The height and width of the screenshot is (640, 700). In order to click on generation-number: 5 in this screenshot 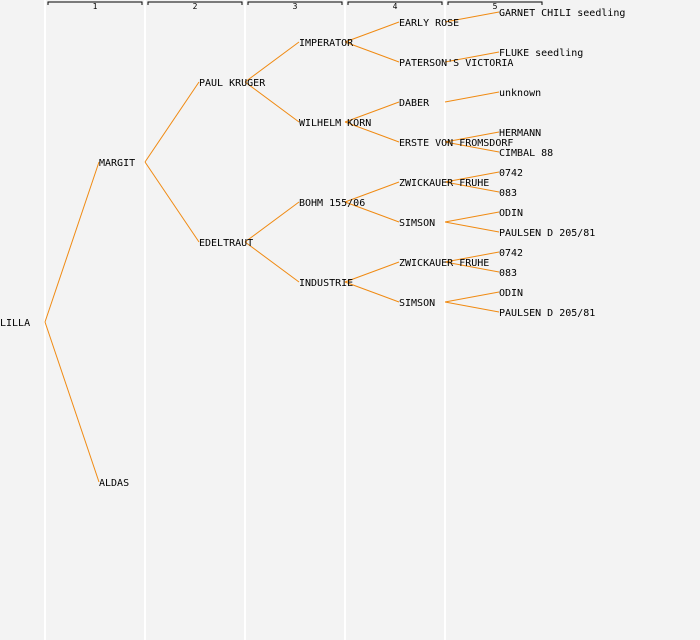, I will do `click(495, 6)`.